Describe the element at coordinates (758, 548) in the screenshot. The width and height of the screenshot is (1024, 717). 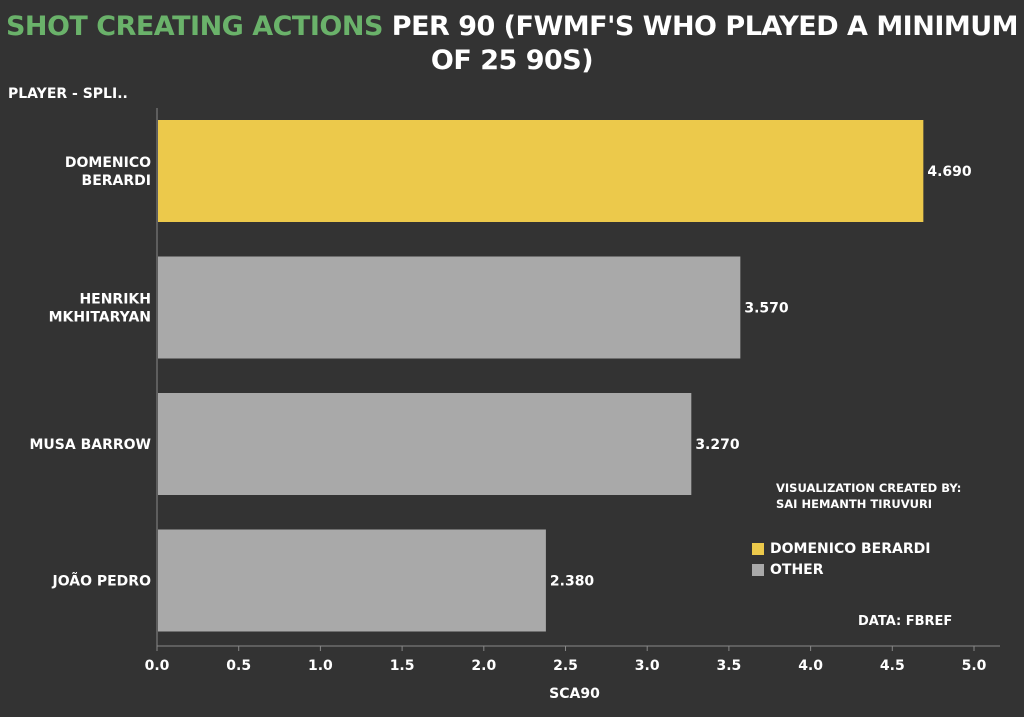
I see `legend-swatch-highlight` at that location.